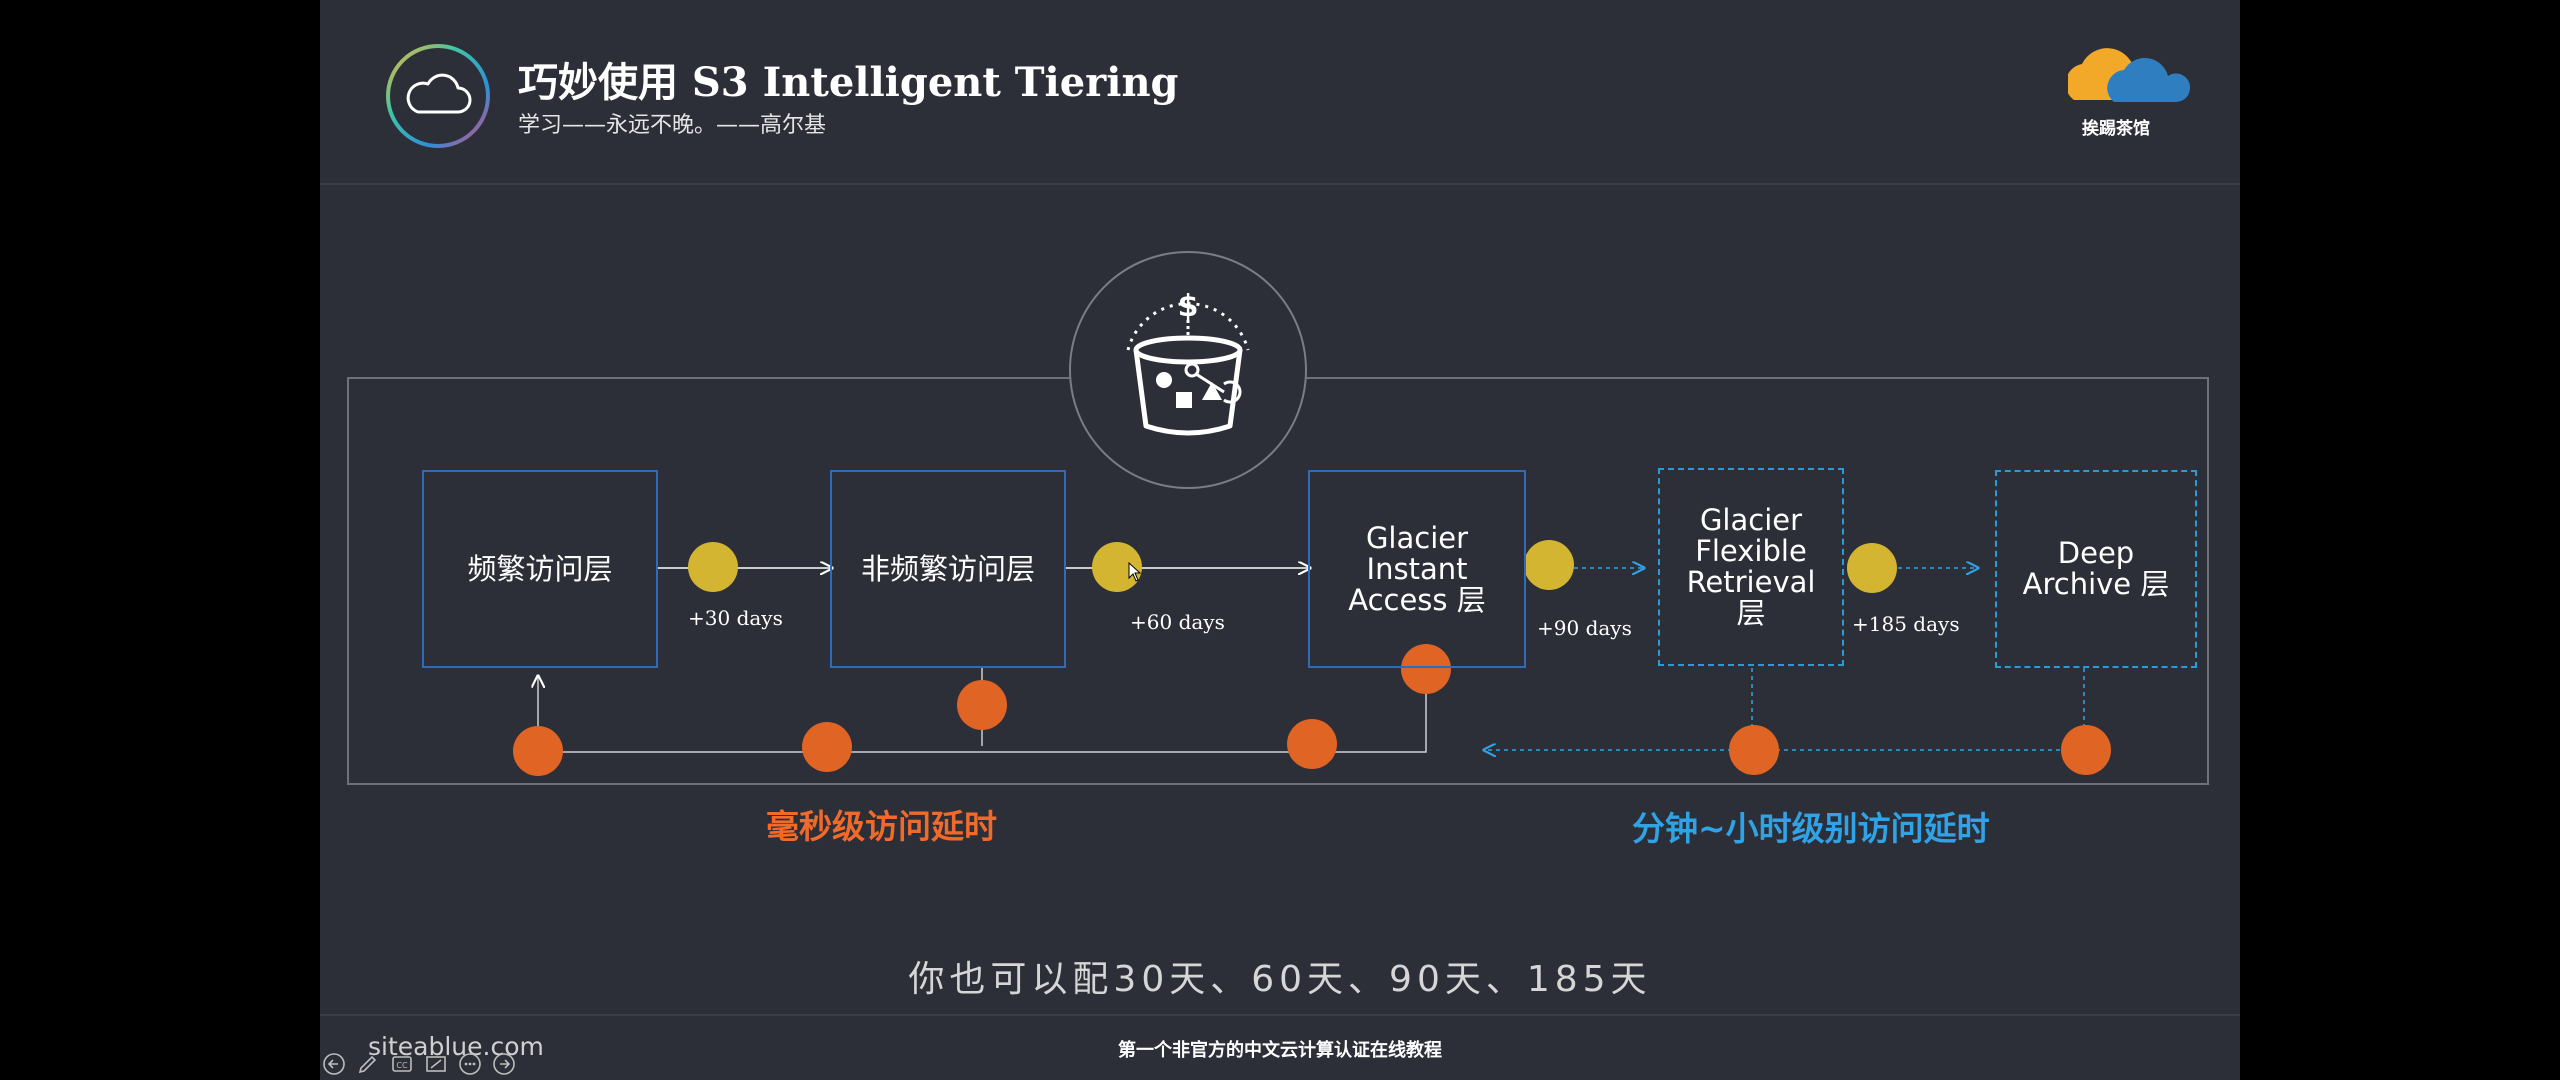 This screenshot has width=2560, height=1080. I want to click on cloud-icon, so click(438, 96).